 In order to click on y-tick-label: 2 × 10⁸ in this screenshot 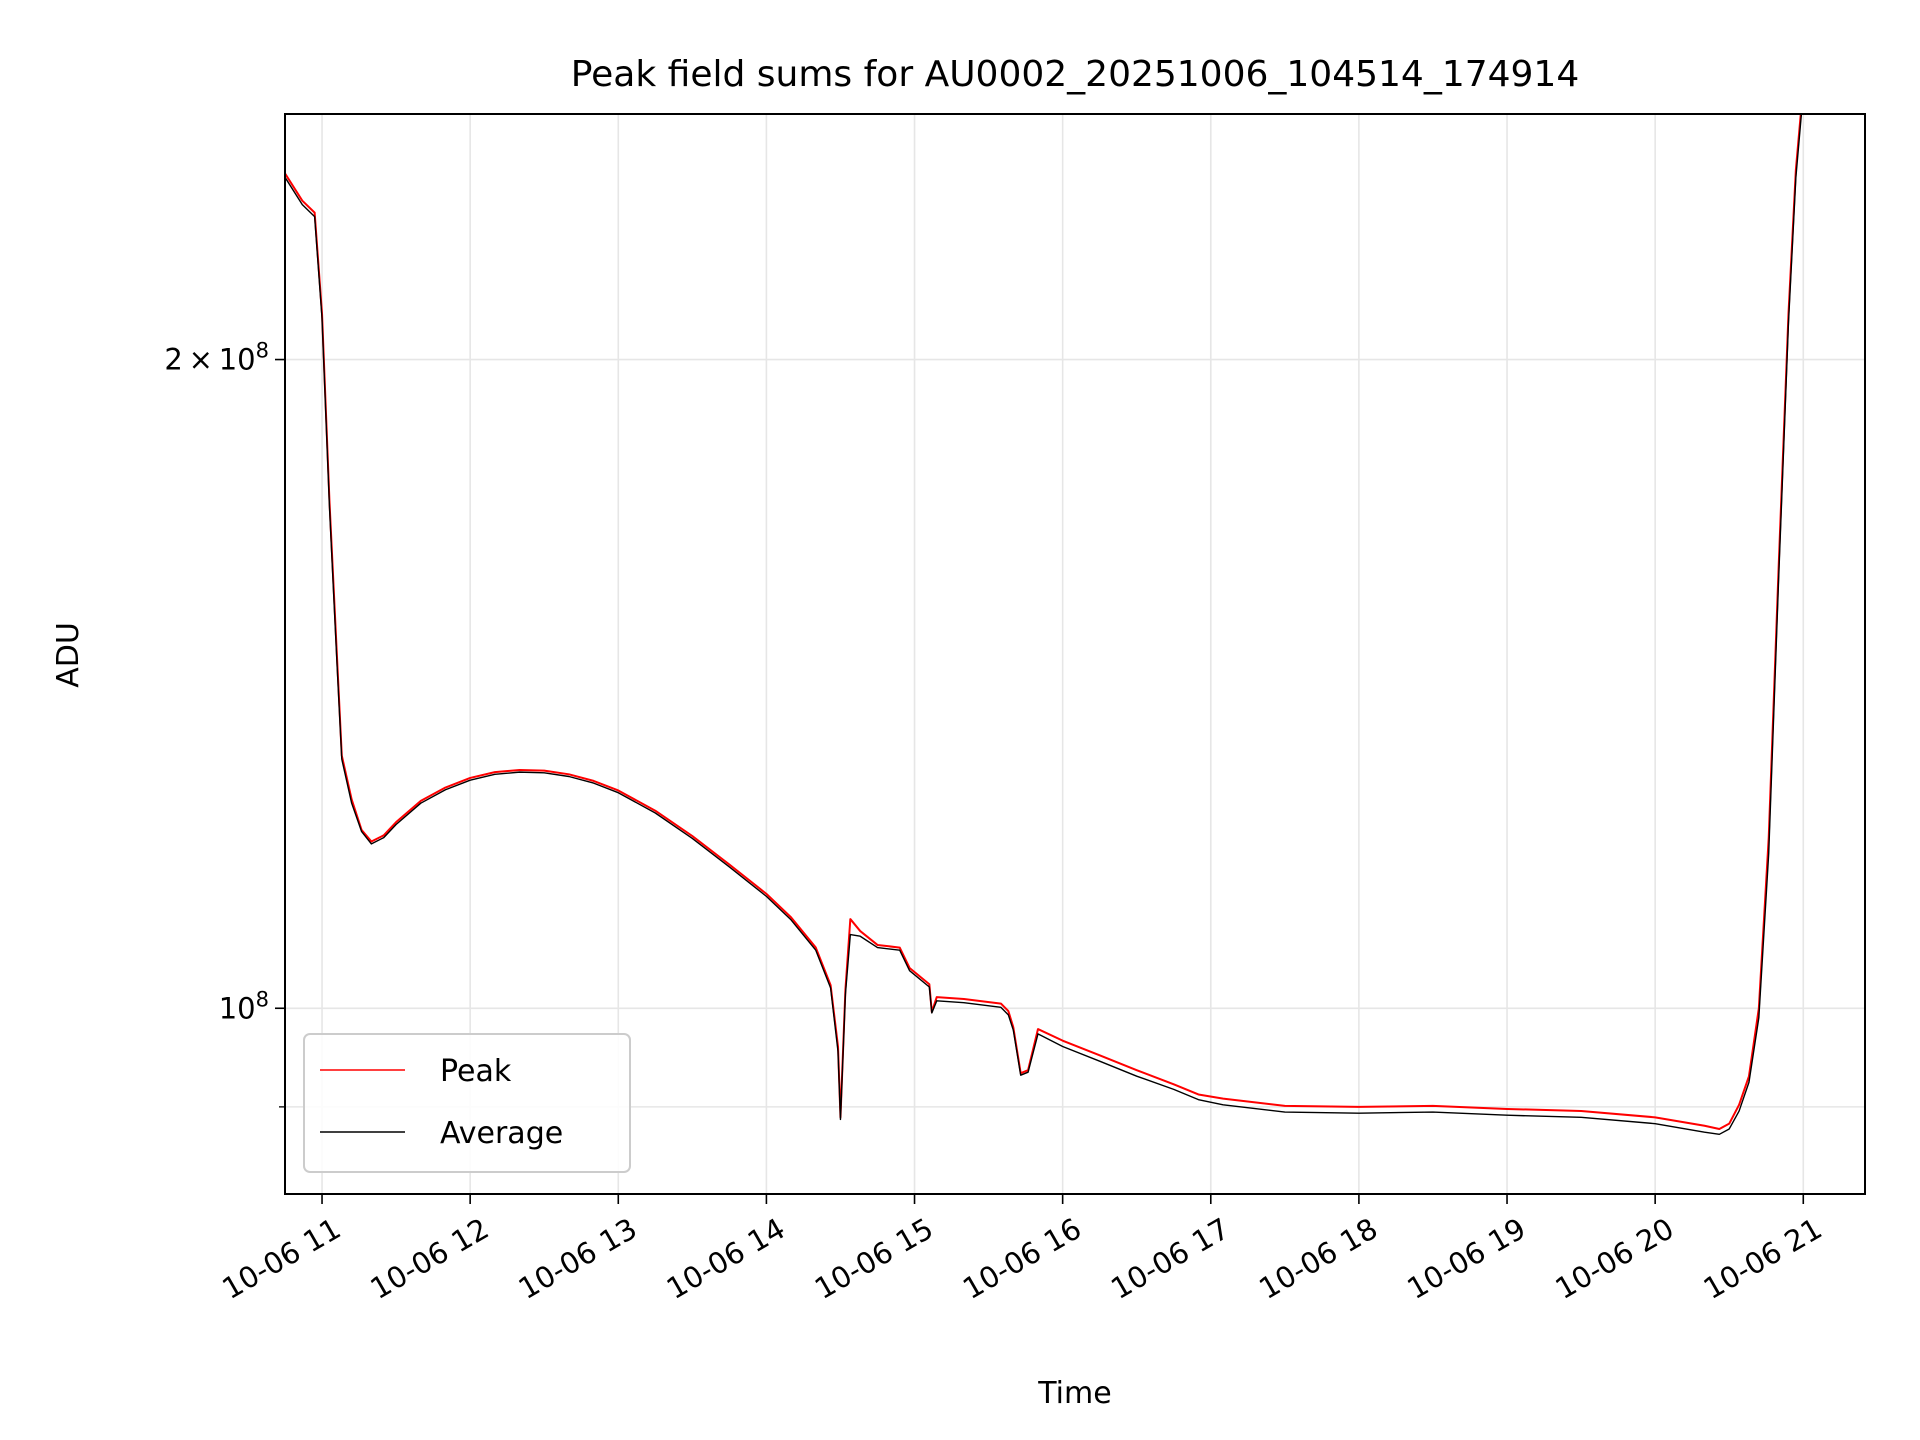, I will do `click(216, 358)`.